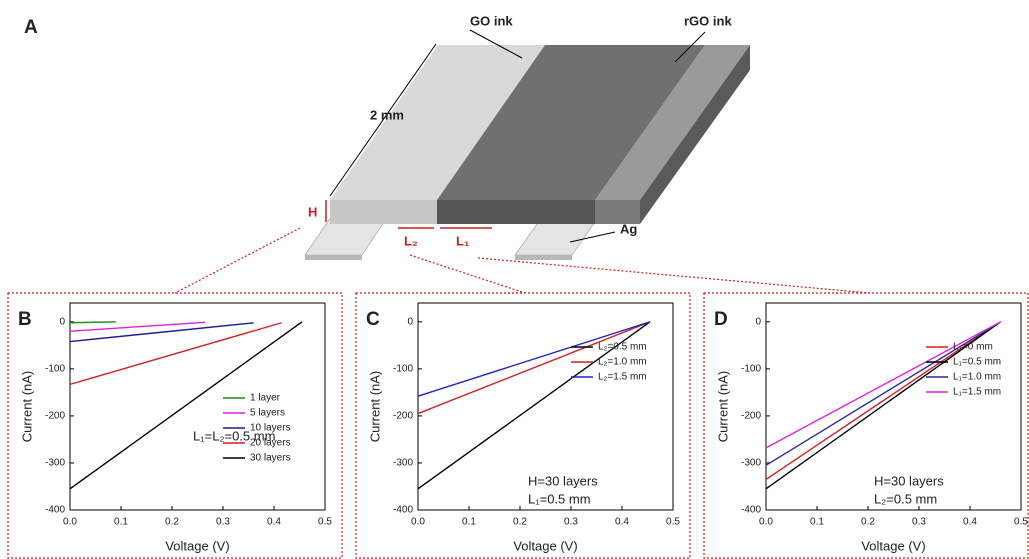 This screenshot has width=1029, height=559. Describe the element at coordinates (622, 362) in the screenshot. I see `legend-label: L₂=1.0 mm` at that location.